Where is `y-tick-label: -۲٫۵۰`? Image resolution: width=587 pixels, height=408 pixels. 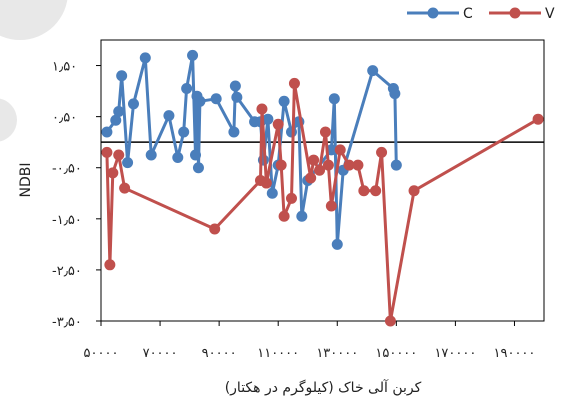 y-tick-label: -۲٫۵۰ is located at coordinates (67, 271).